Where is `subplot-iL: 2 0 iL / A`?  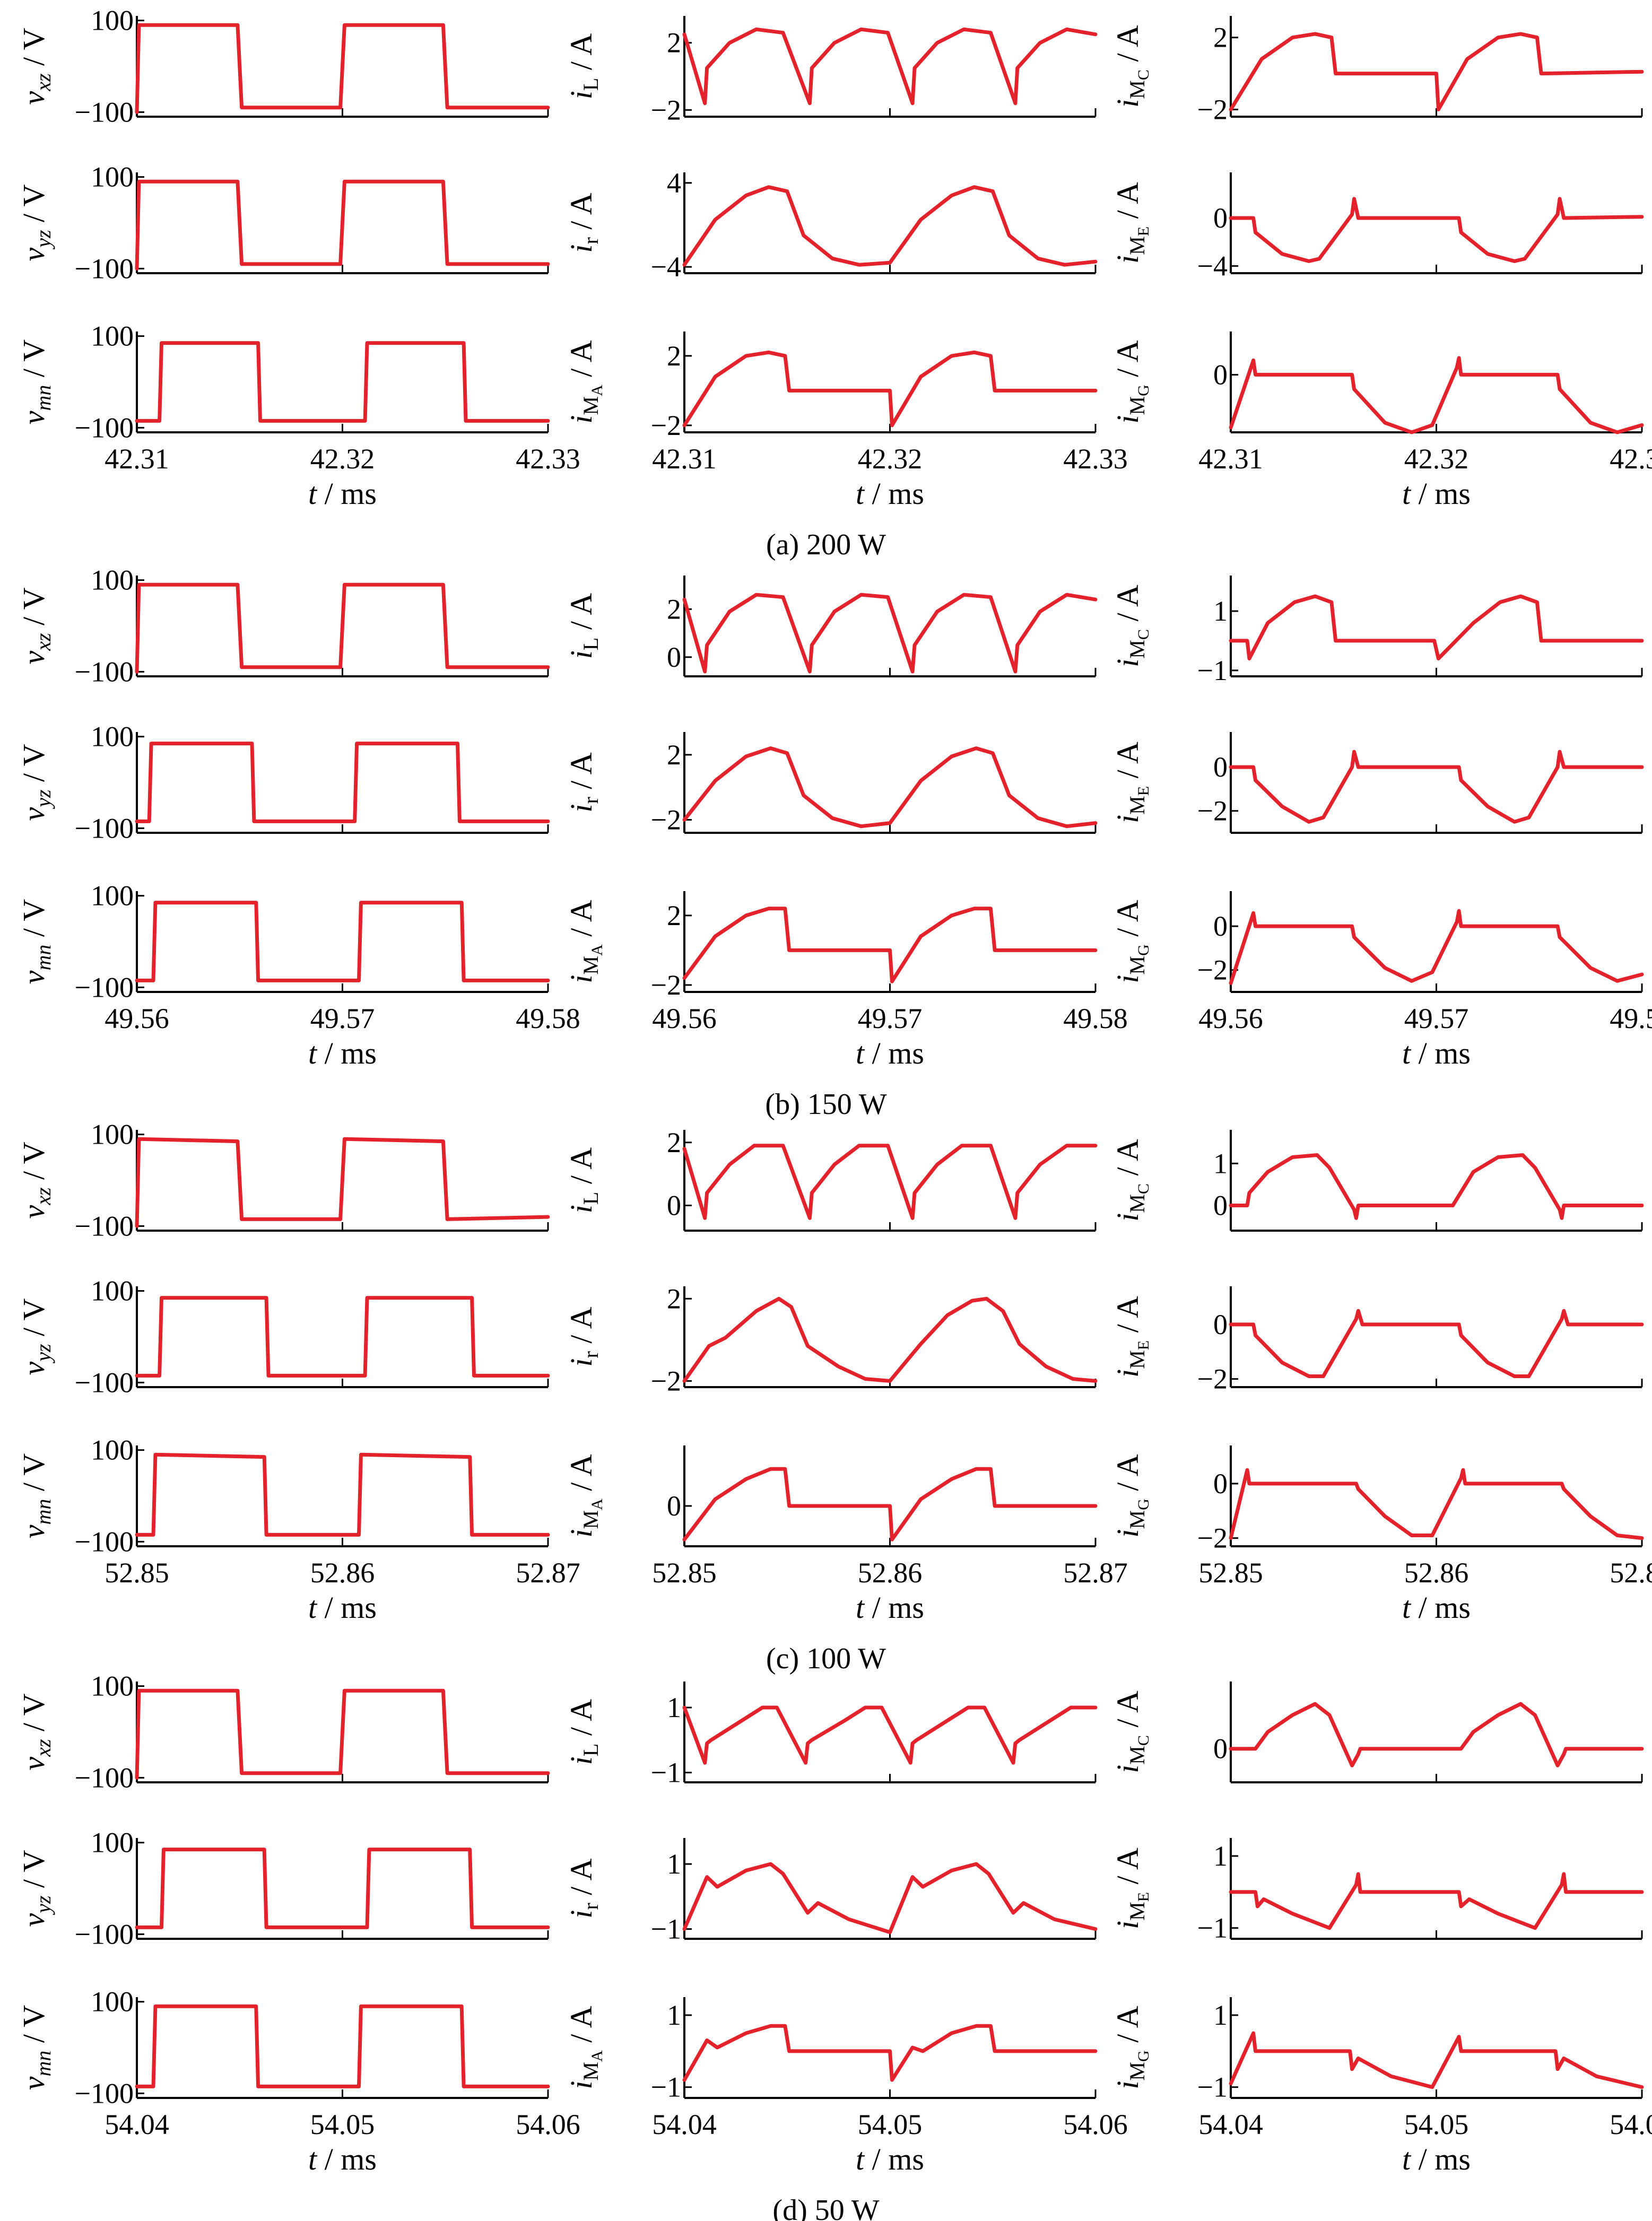 subplot-iL: 2 0 iL / A is located at coordinates (831, 1179).